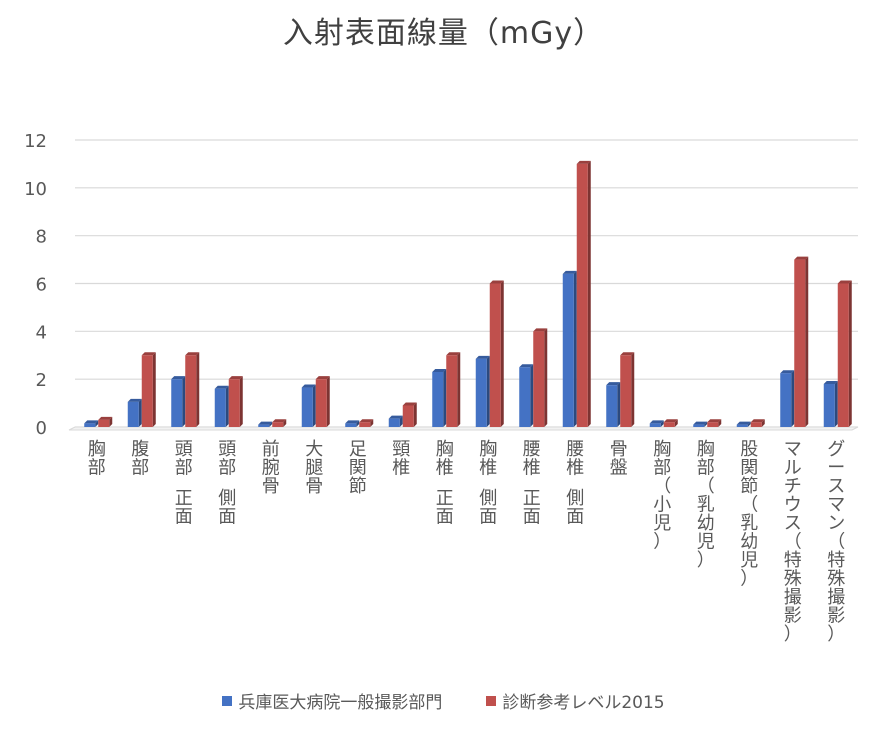  What do you see at coordinates (836, 542) in the screenshot?
I see `x-tick-label: グースマン（特殊撮影）` at bounding box center [836, 542].